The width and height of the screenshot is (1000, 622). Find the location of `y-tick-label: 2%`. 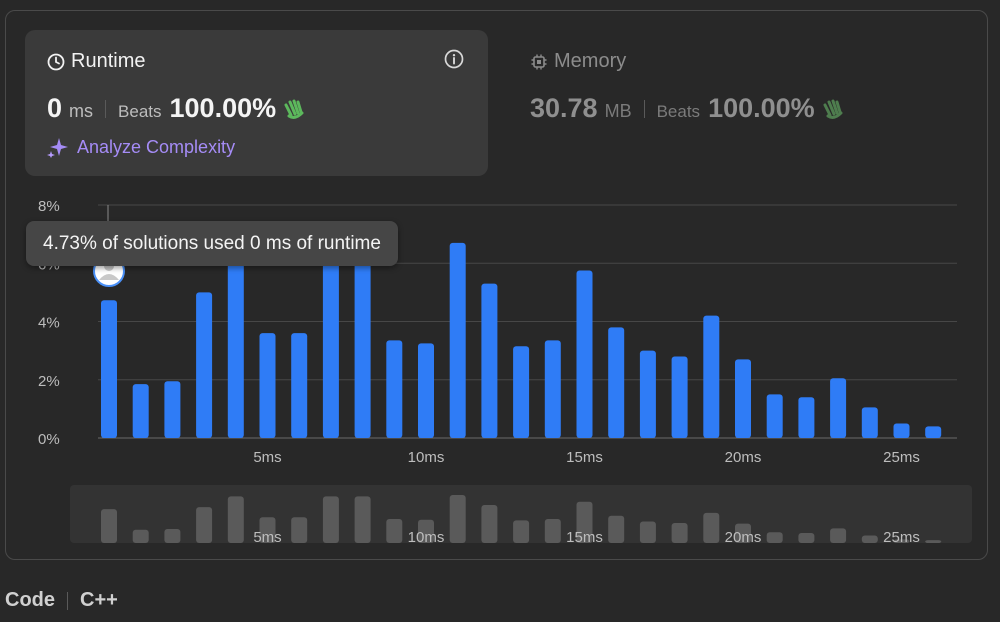

y-tick-label: 2% is located at coordinates (49, 381).